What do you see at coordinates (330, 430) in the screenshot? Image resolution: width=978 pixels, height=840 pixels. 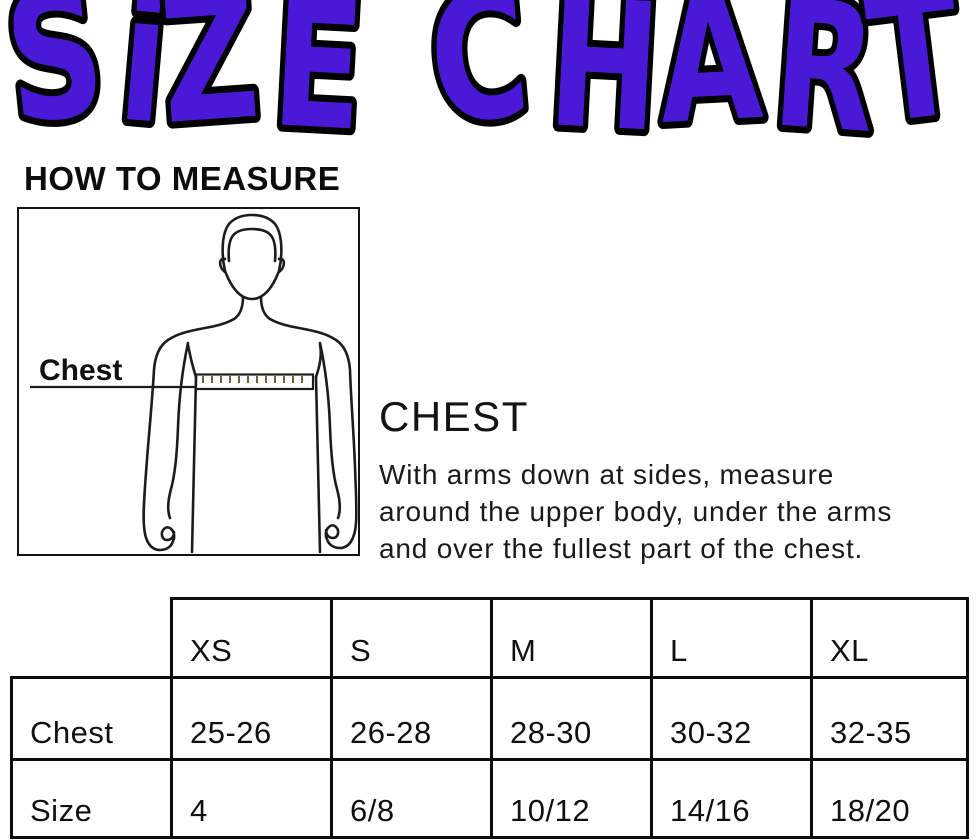 I see `figure-right-inner-arm` at bounding box center [330, 430].